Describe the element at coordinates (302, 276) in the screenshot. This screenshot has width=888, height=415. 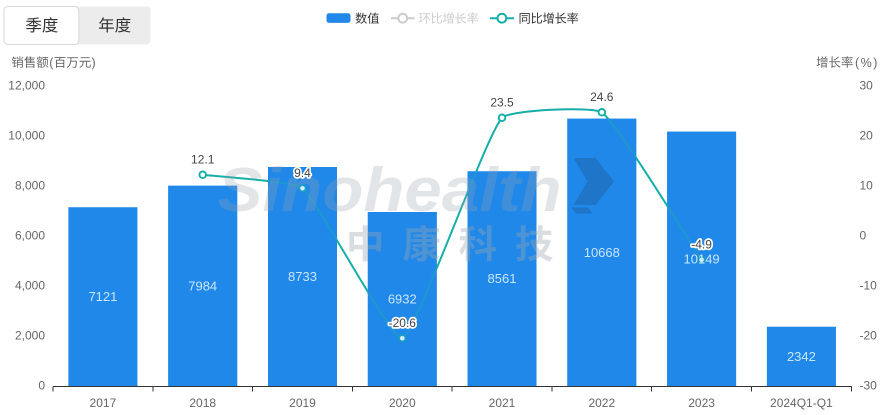
I see `svg-text: 8733` at that location.